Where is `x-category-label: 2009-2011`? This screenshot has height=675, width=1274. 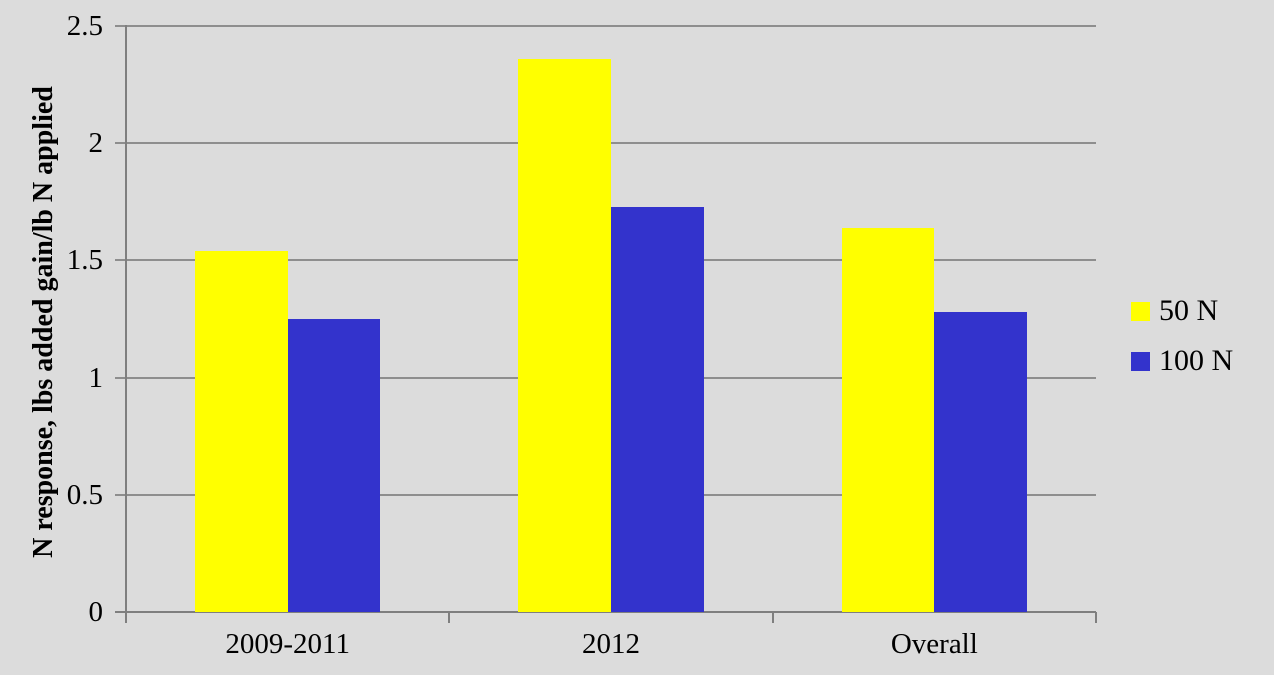 x-category-label: 2009-2011 is located at coordinates (287, 644).